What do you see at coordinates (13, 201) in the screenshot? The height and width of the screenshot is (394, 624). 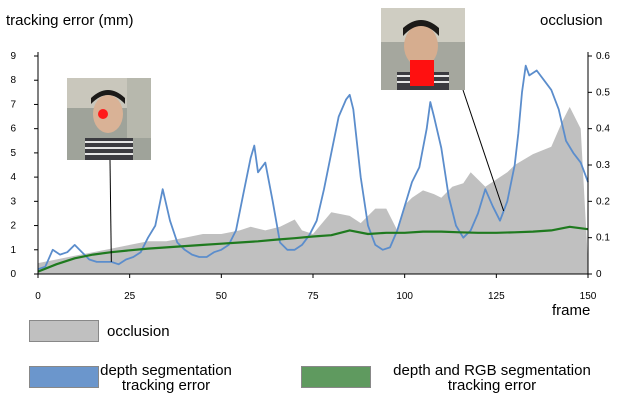 I see `left-tick-label: 3` at bounding box center [13, 201].